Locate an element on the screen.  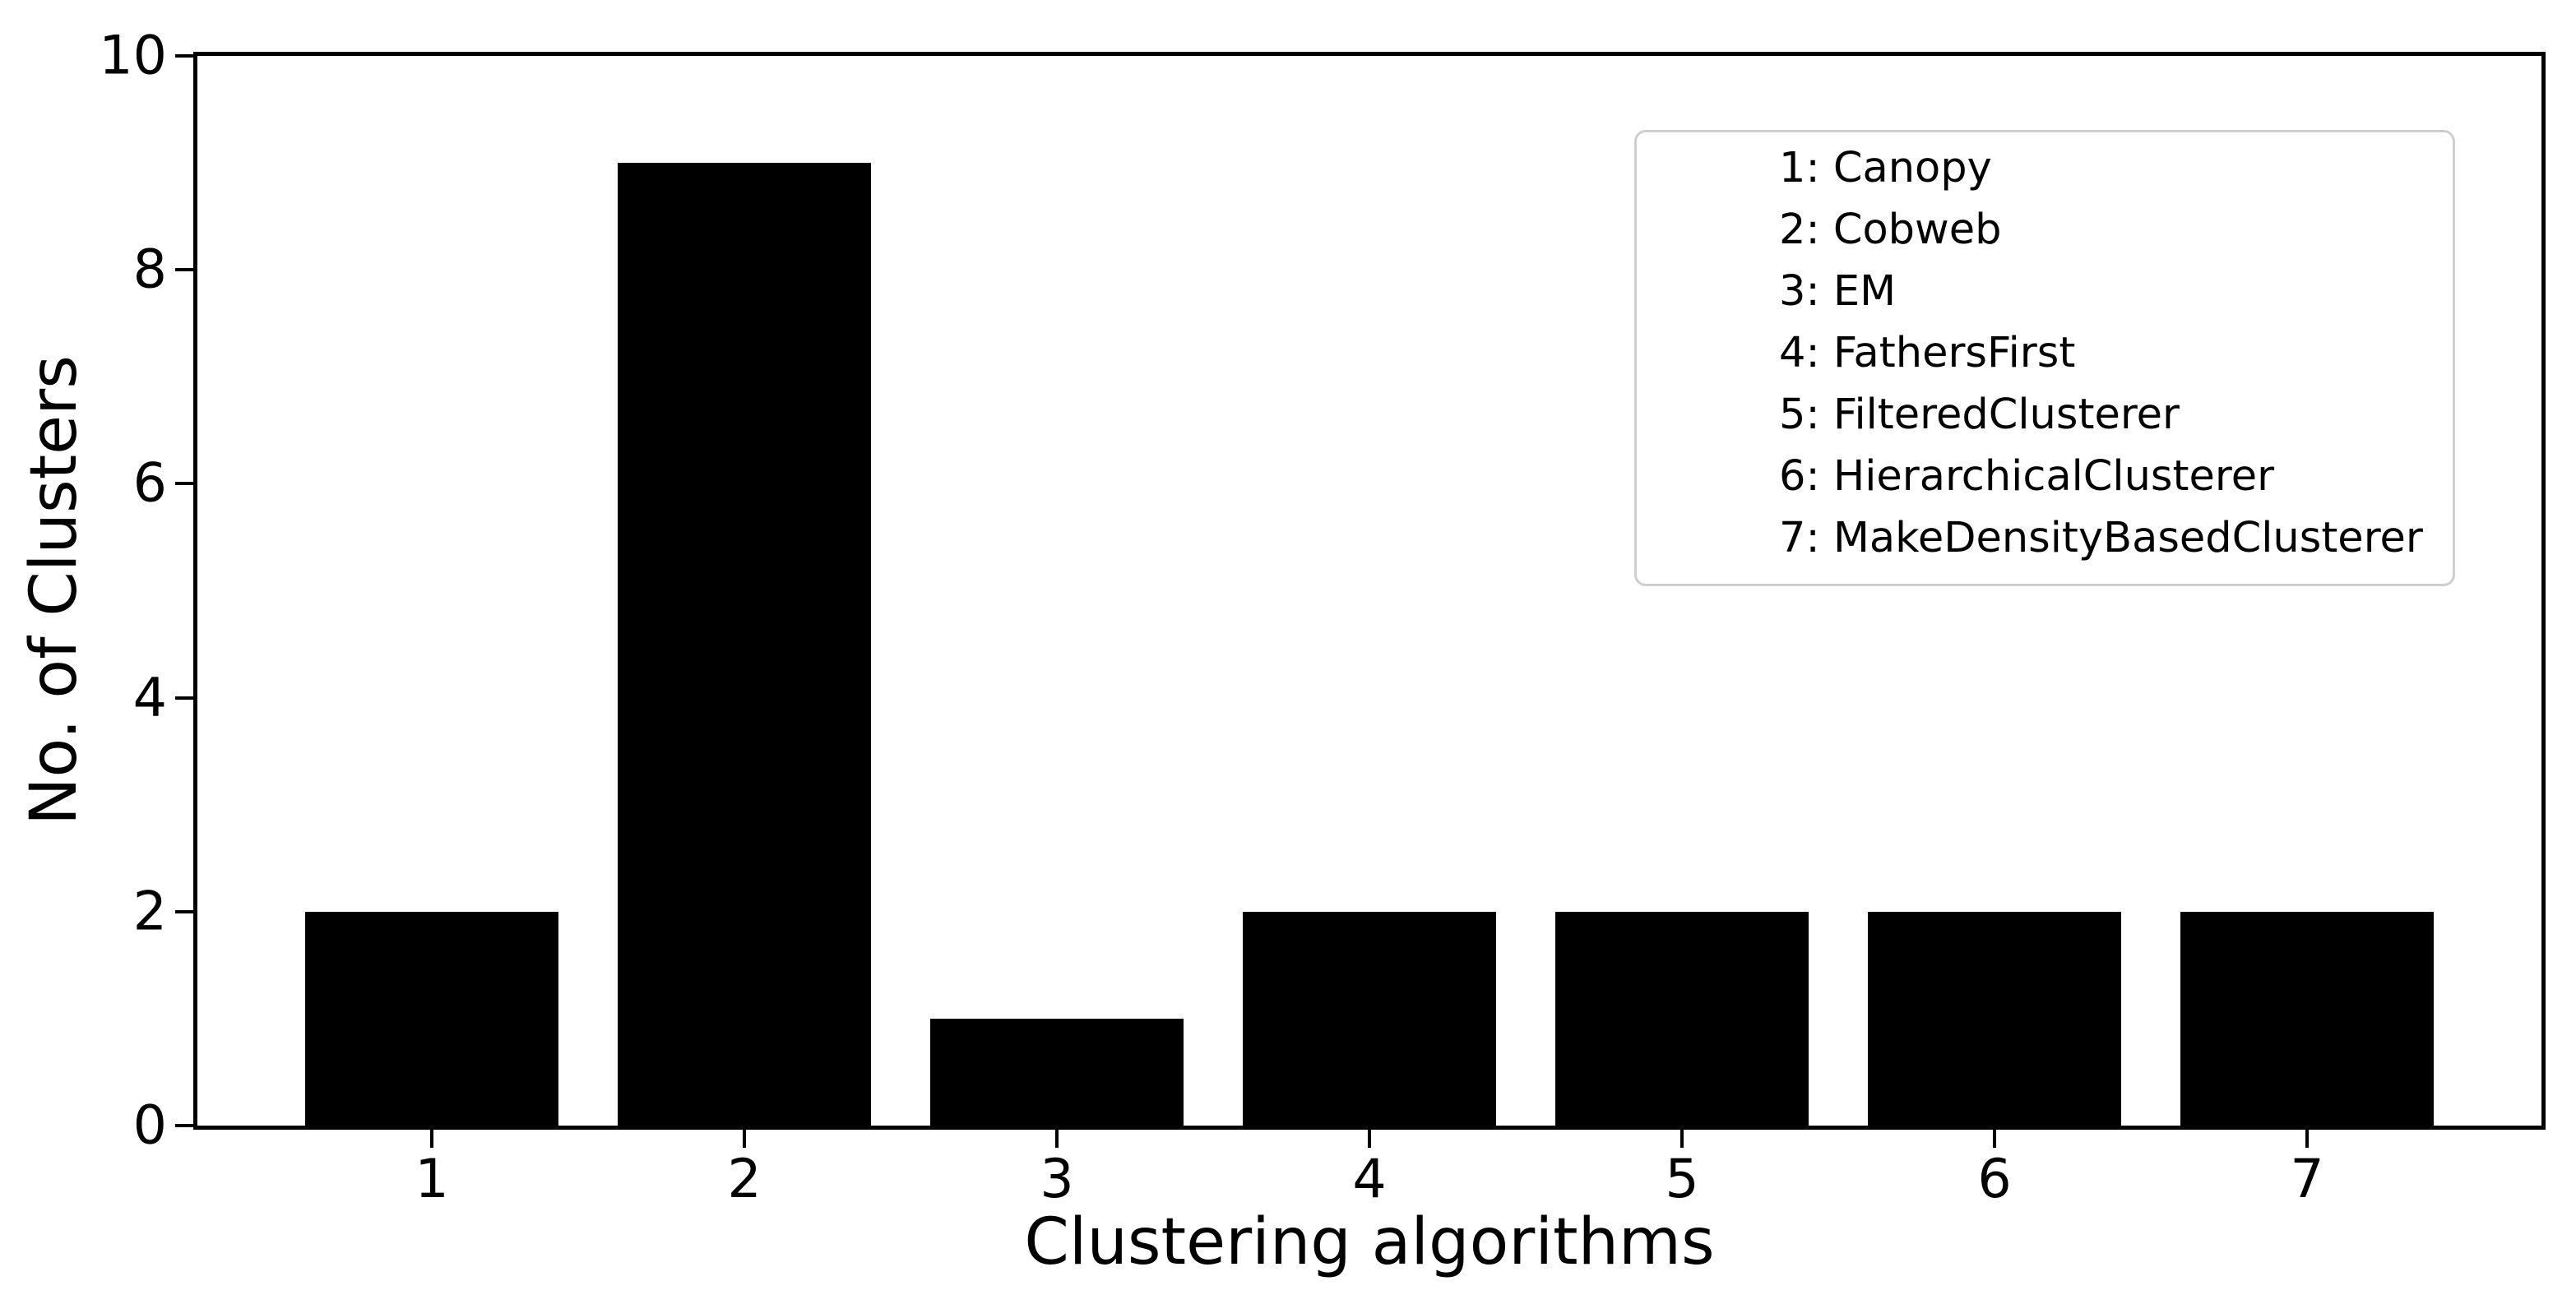
y-tick-label: 10 is located at coordinates (133, 56).